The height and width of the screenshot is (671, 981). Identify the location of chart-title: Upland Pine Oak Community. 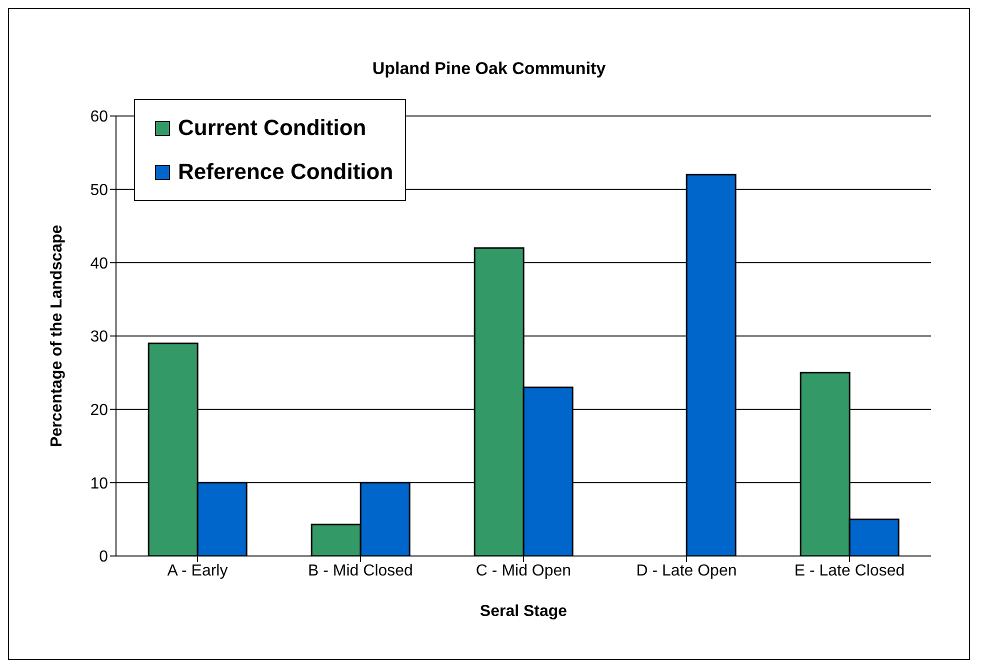
(489, 69).